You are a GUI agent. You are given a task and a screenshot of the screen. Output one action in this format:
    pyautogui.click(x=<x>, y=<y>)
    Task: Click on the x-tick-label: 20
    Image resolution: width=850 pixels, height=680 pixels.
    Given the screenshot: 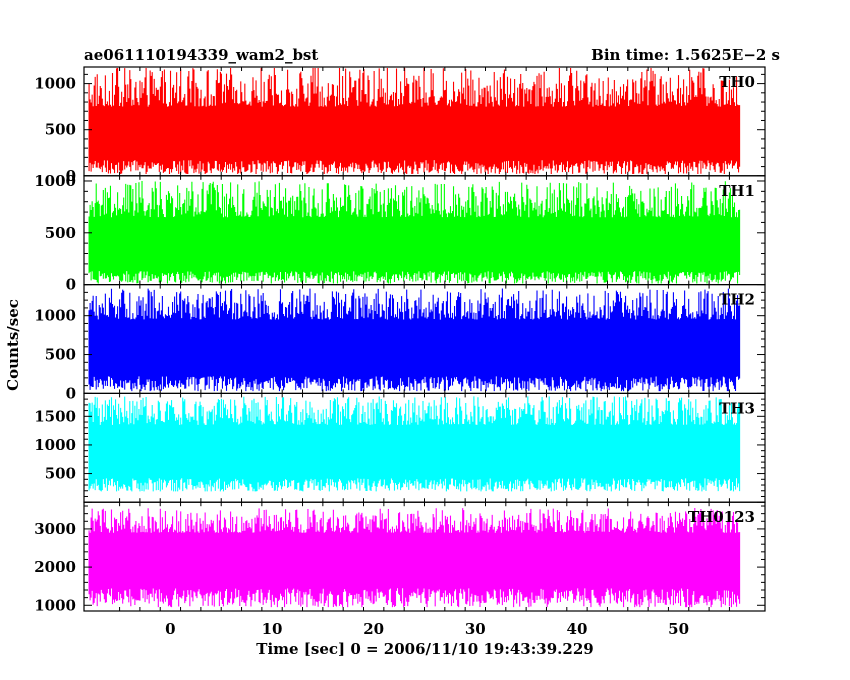 What is the action you would take?
    pyautogui.click(x=373, y=629)
    